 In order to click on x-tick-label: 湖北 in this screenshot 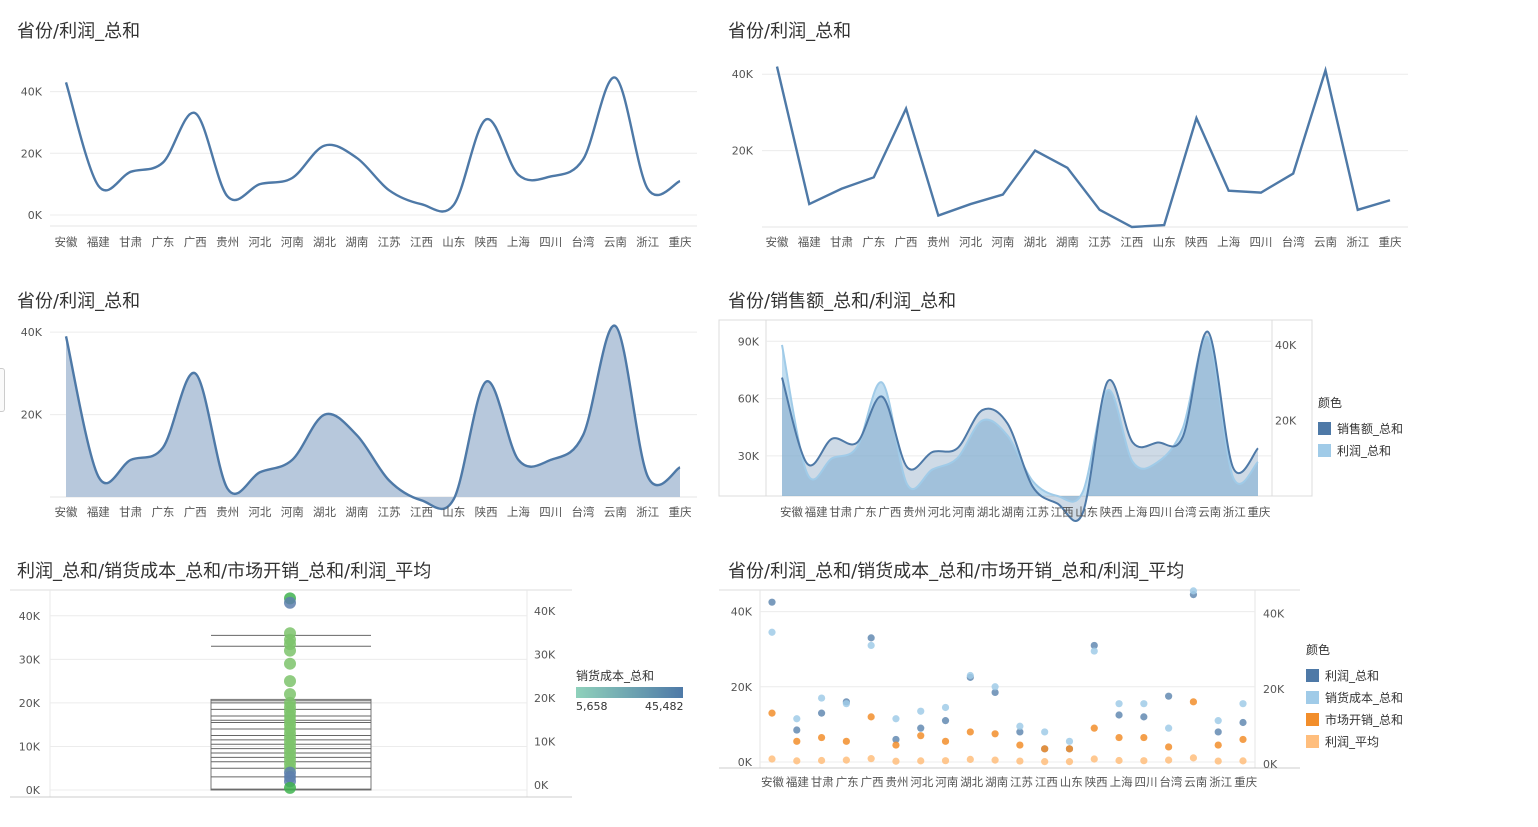, I will do `click(1035, 242)`.